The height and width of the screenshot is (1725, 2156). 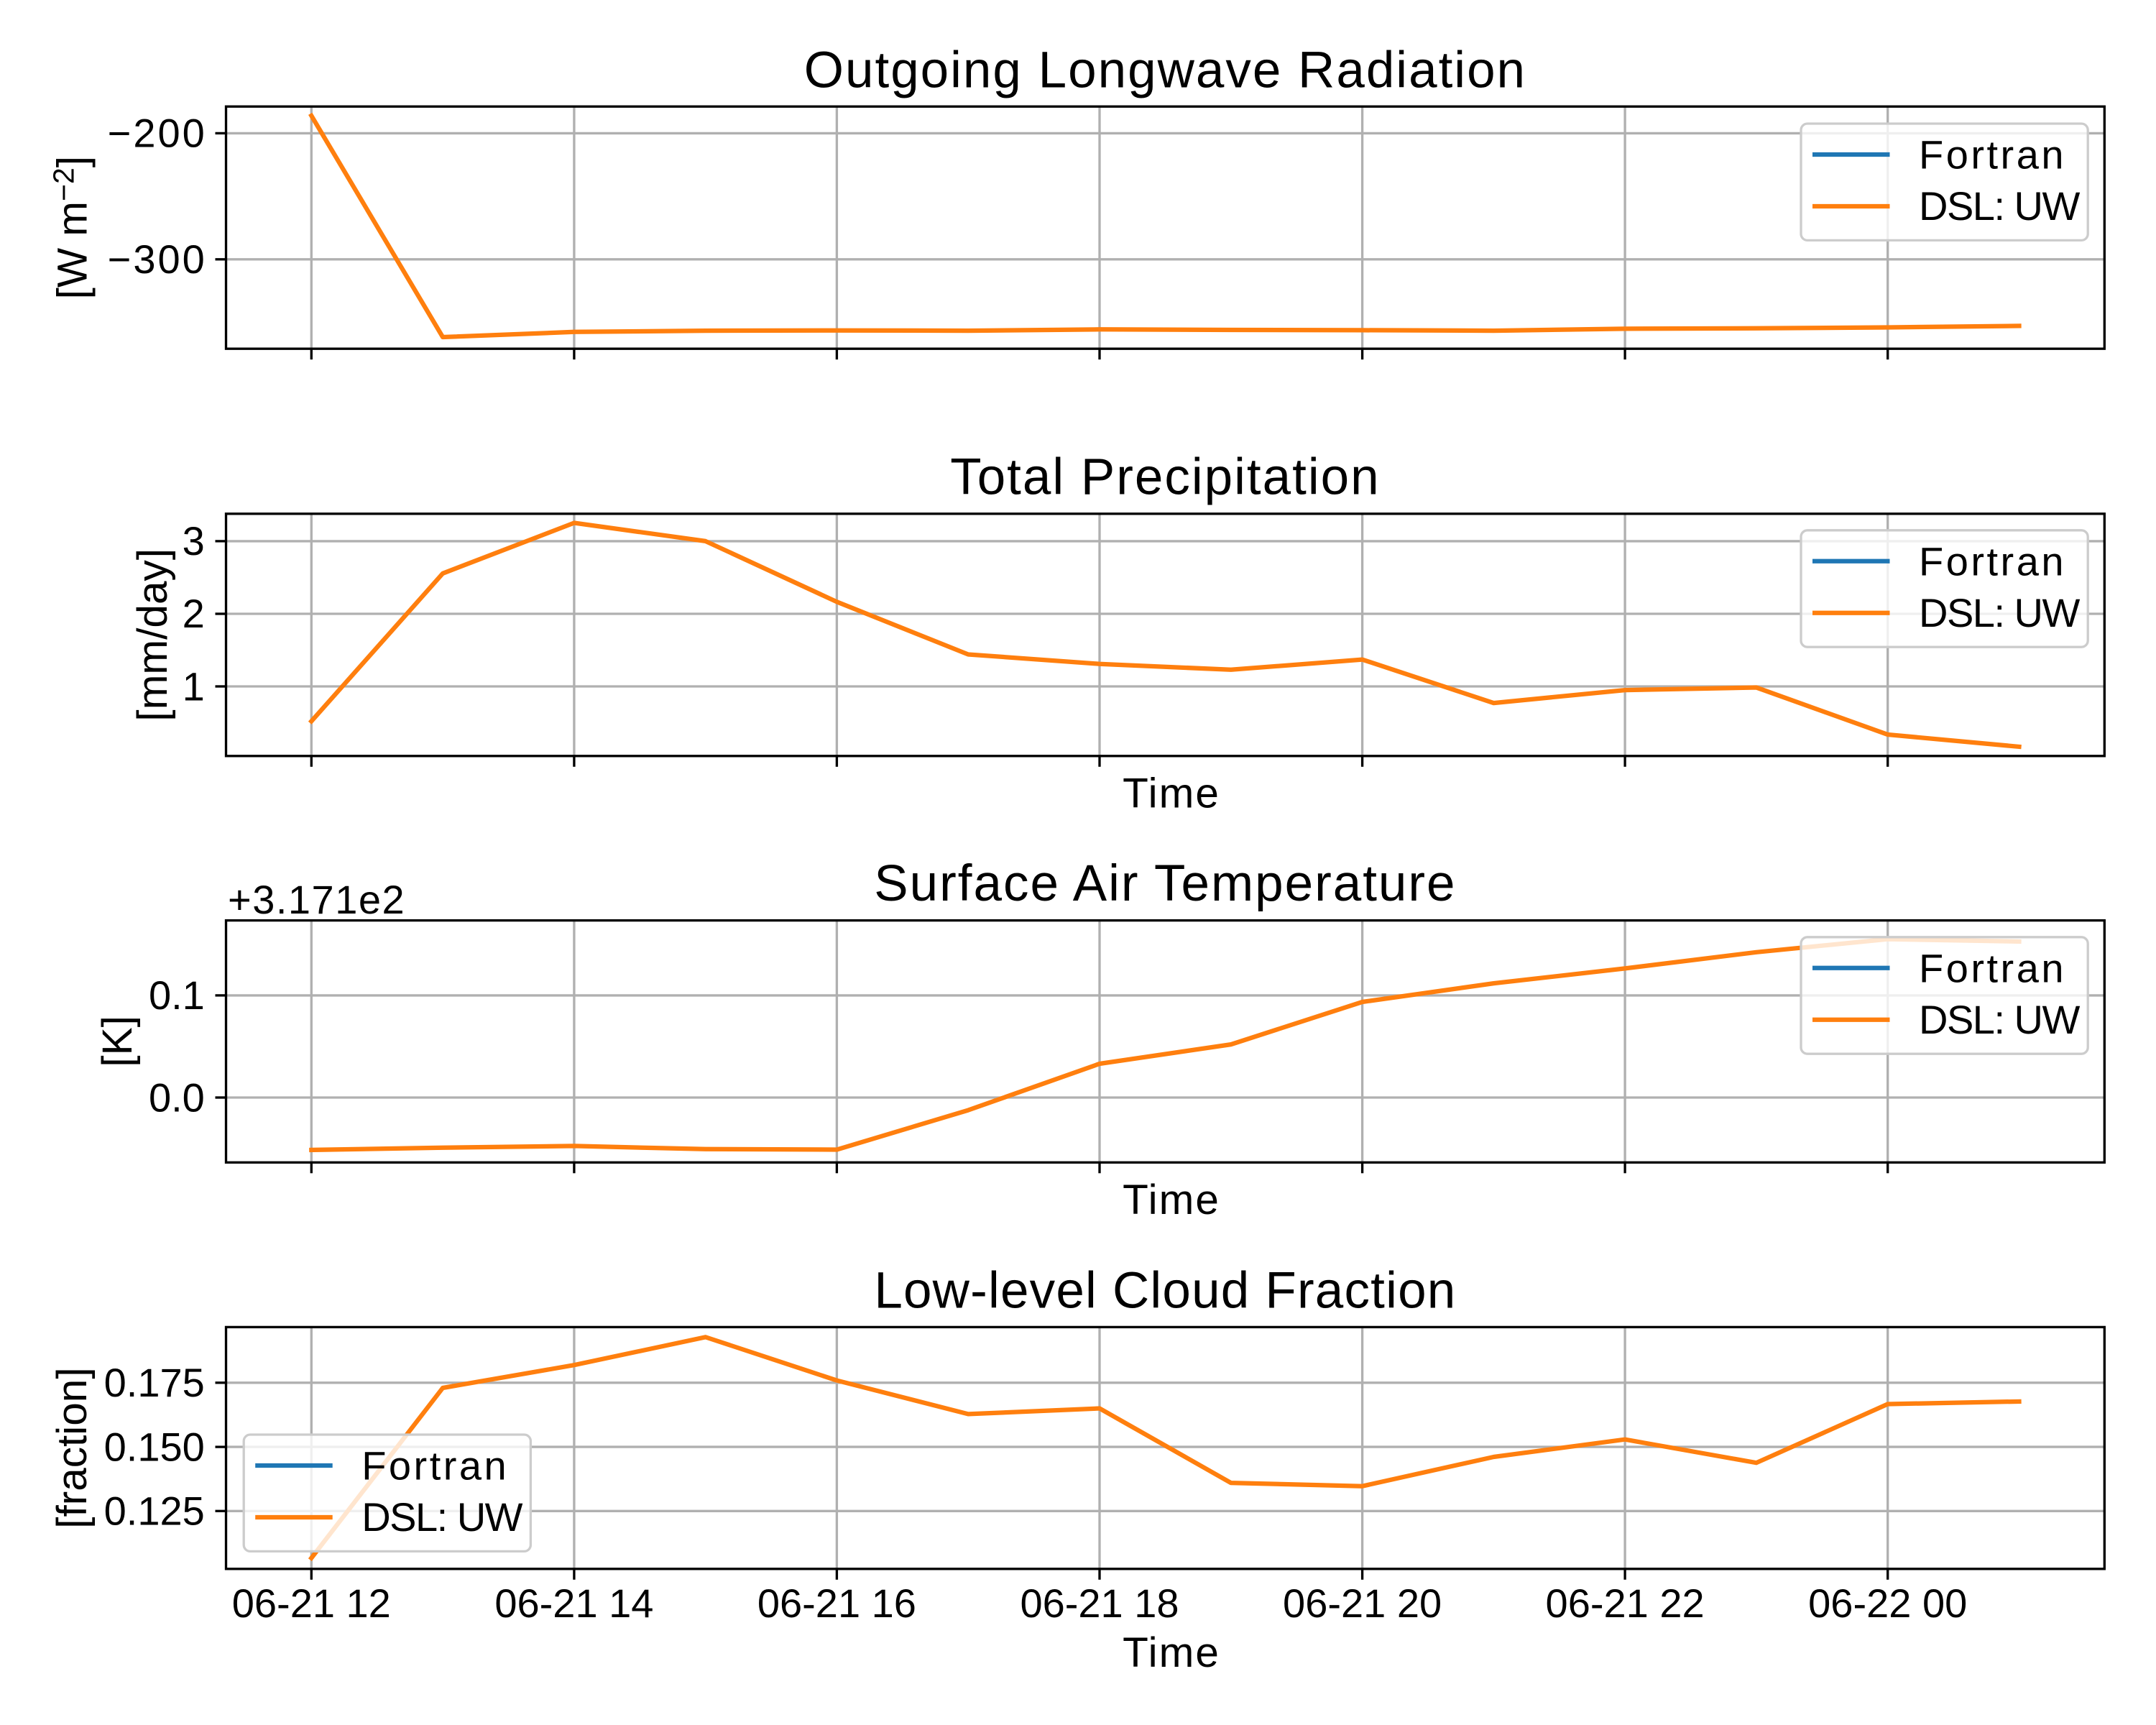 What do you see at coordinates (194, 686) in the screenshot?
I see `svg-text: 1` at bounding box center [194, 686].